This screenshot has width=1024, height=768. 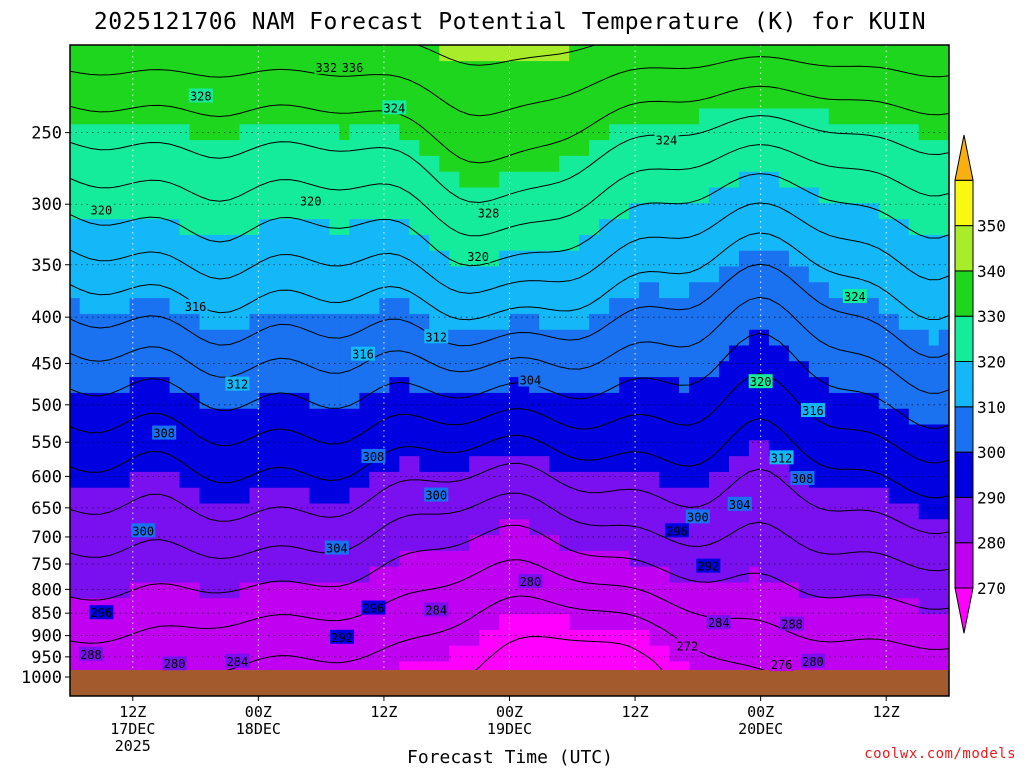 What do you see at coordinates (940, 754) in the screenshot?
I see `credit-link: coolwx.com/models` at bounding box center [940, 754].